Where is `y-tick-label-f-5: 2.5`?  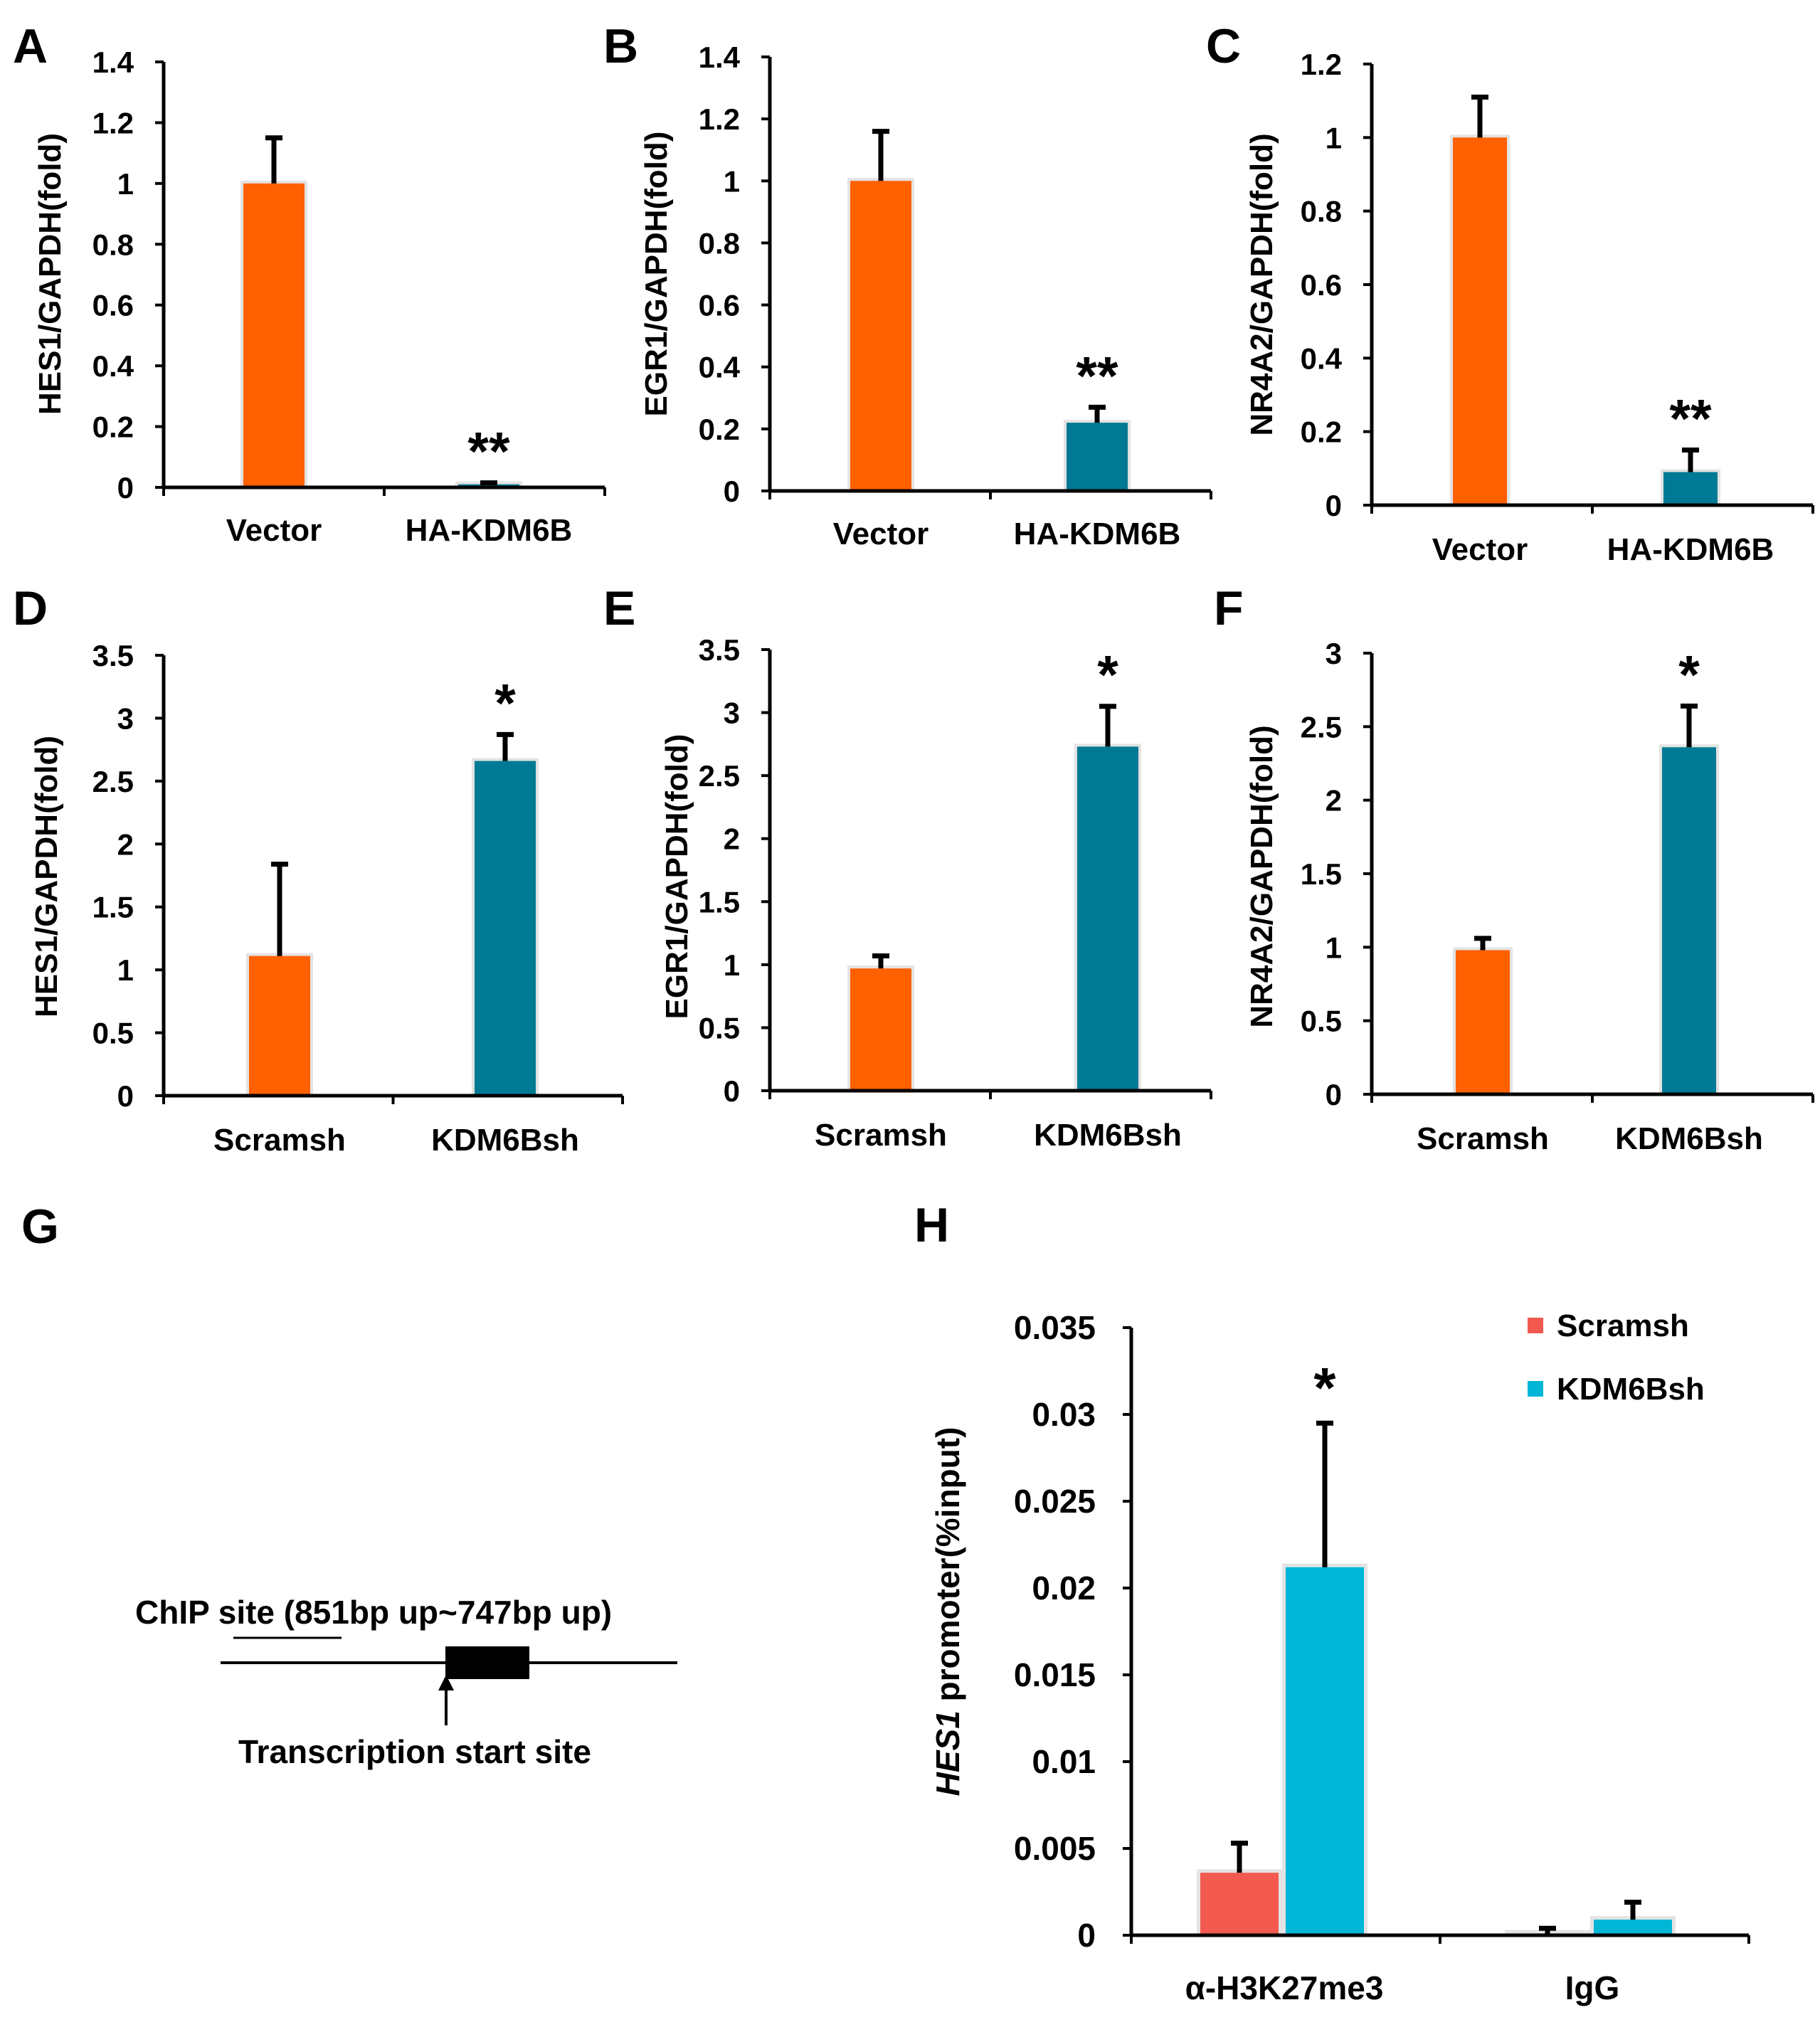
y-tick-label-f-5: 2.5 is located at coordinates (1321, 727).